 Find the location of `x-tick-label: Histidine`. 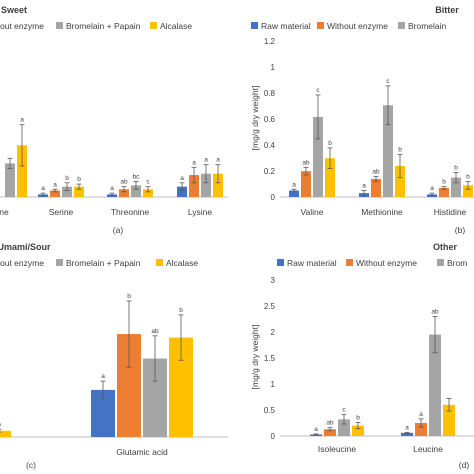

x-tick-label: Histidine is located at coordinates (450, 212).